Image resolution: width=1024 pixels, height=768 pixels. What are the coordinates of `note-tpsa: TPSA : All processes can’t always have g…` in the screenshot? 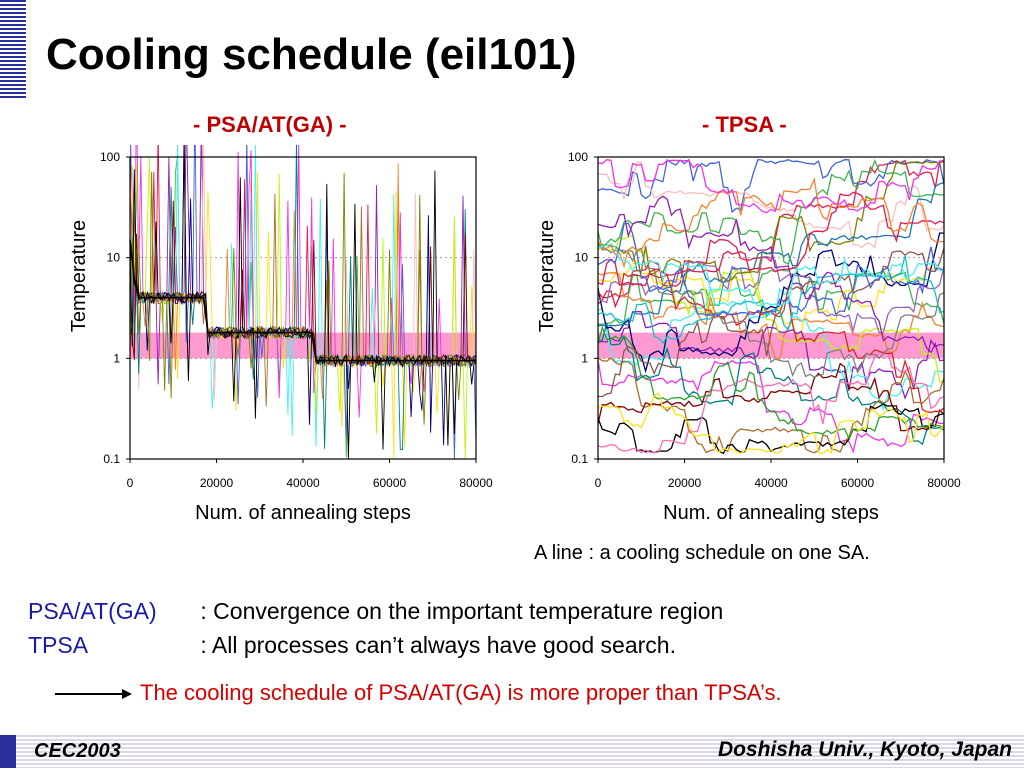 It's located at (352, 645).